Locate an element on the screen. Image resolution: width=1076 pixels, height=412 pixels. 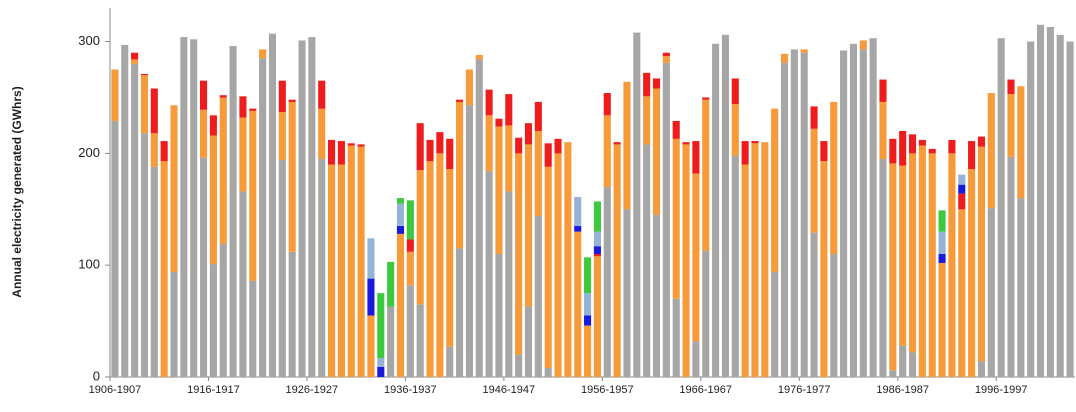
x-tick-label: 1976-1977 is located at coordinates (804, 390).